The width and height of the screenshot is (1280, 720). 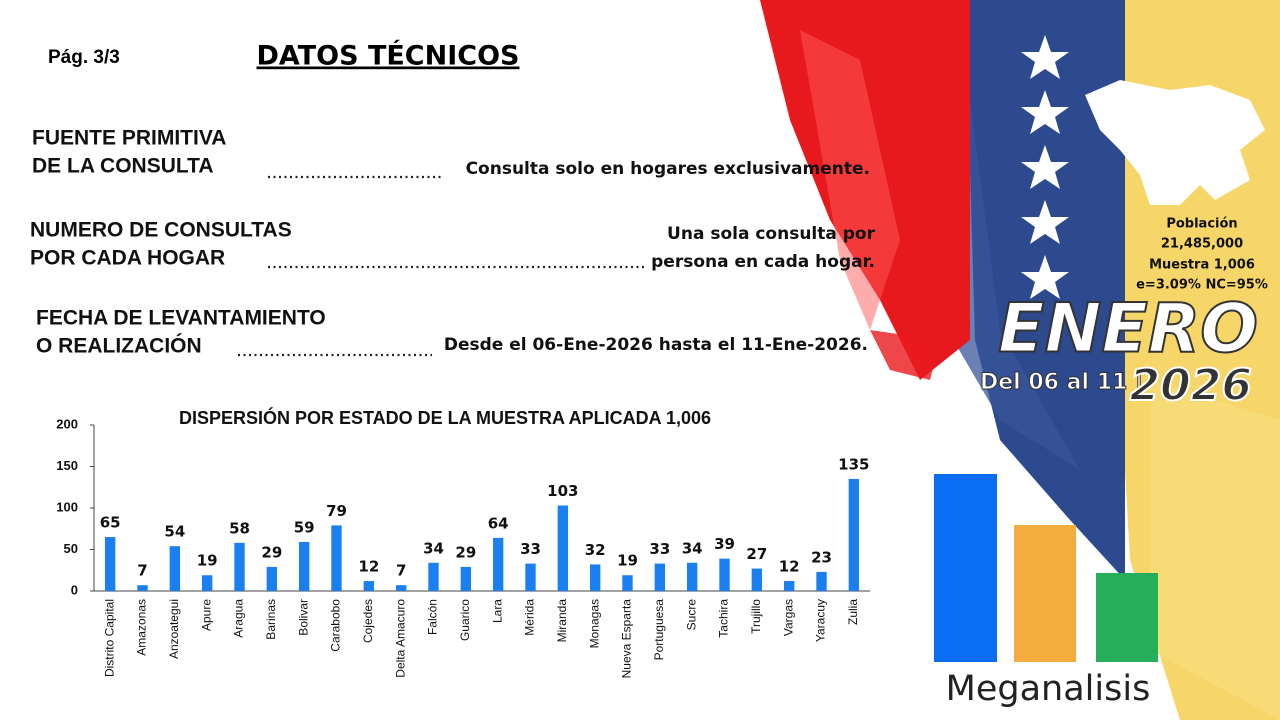 I want to click on x-tick-label: Apure, so click(x=206, y=615).